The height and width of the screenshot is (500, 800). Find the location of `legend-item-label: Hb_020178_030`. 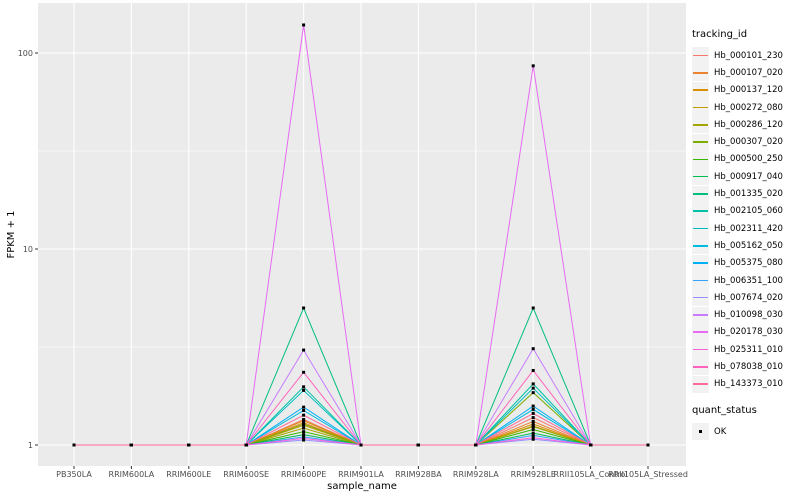

legend-item-label: Hb_020178_030 is located at coordinates (748, 332).